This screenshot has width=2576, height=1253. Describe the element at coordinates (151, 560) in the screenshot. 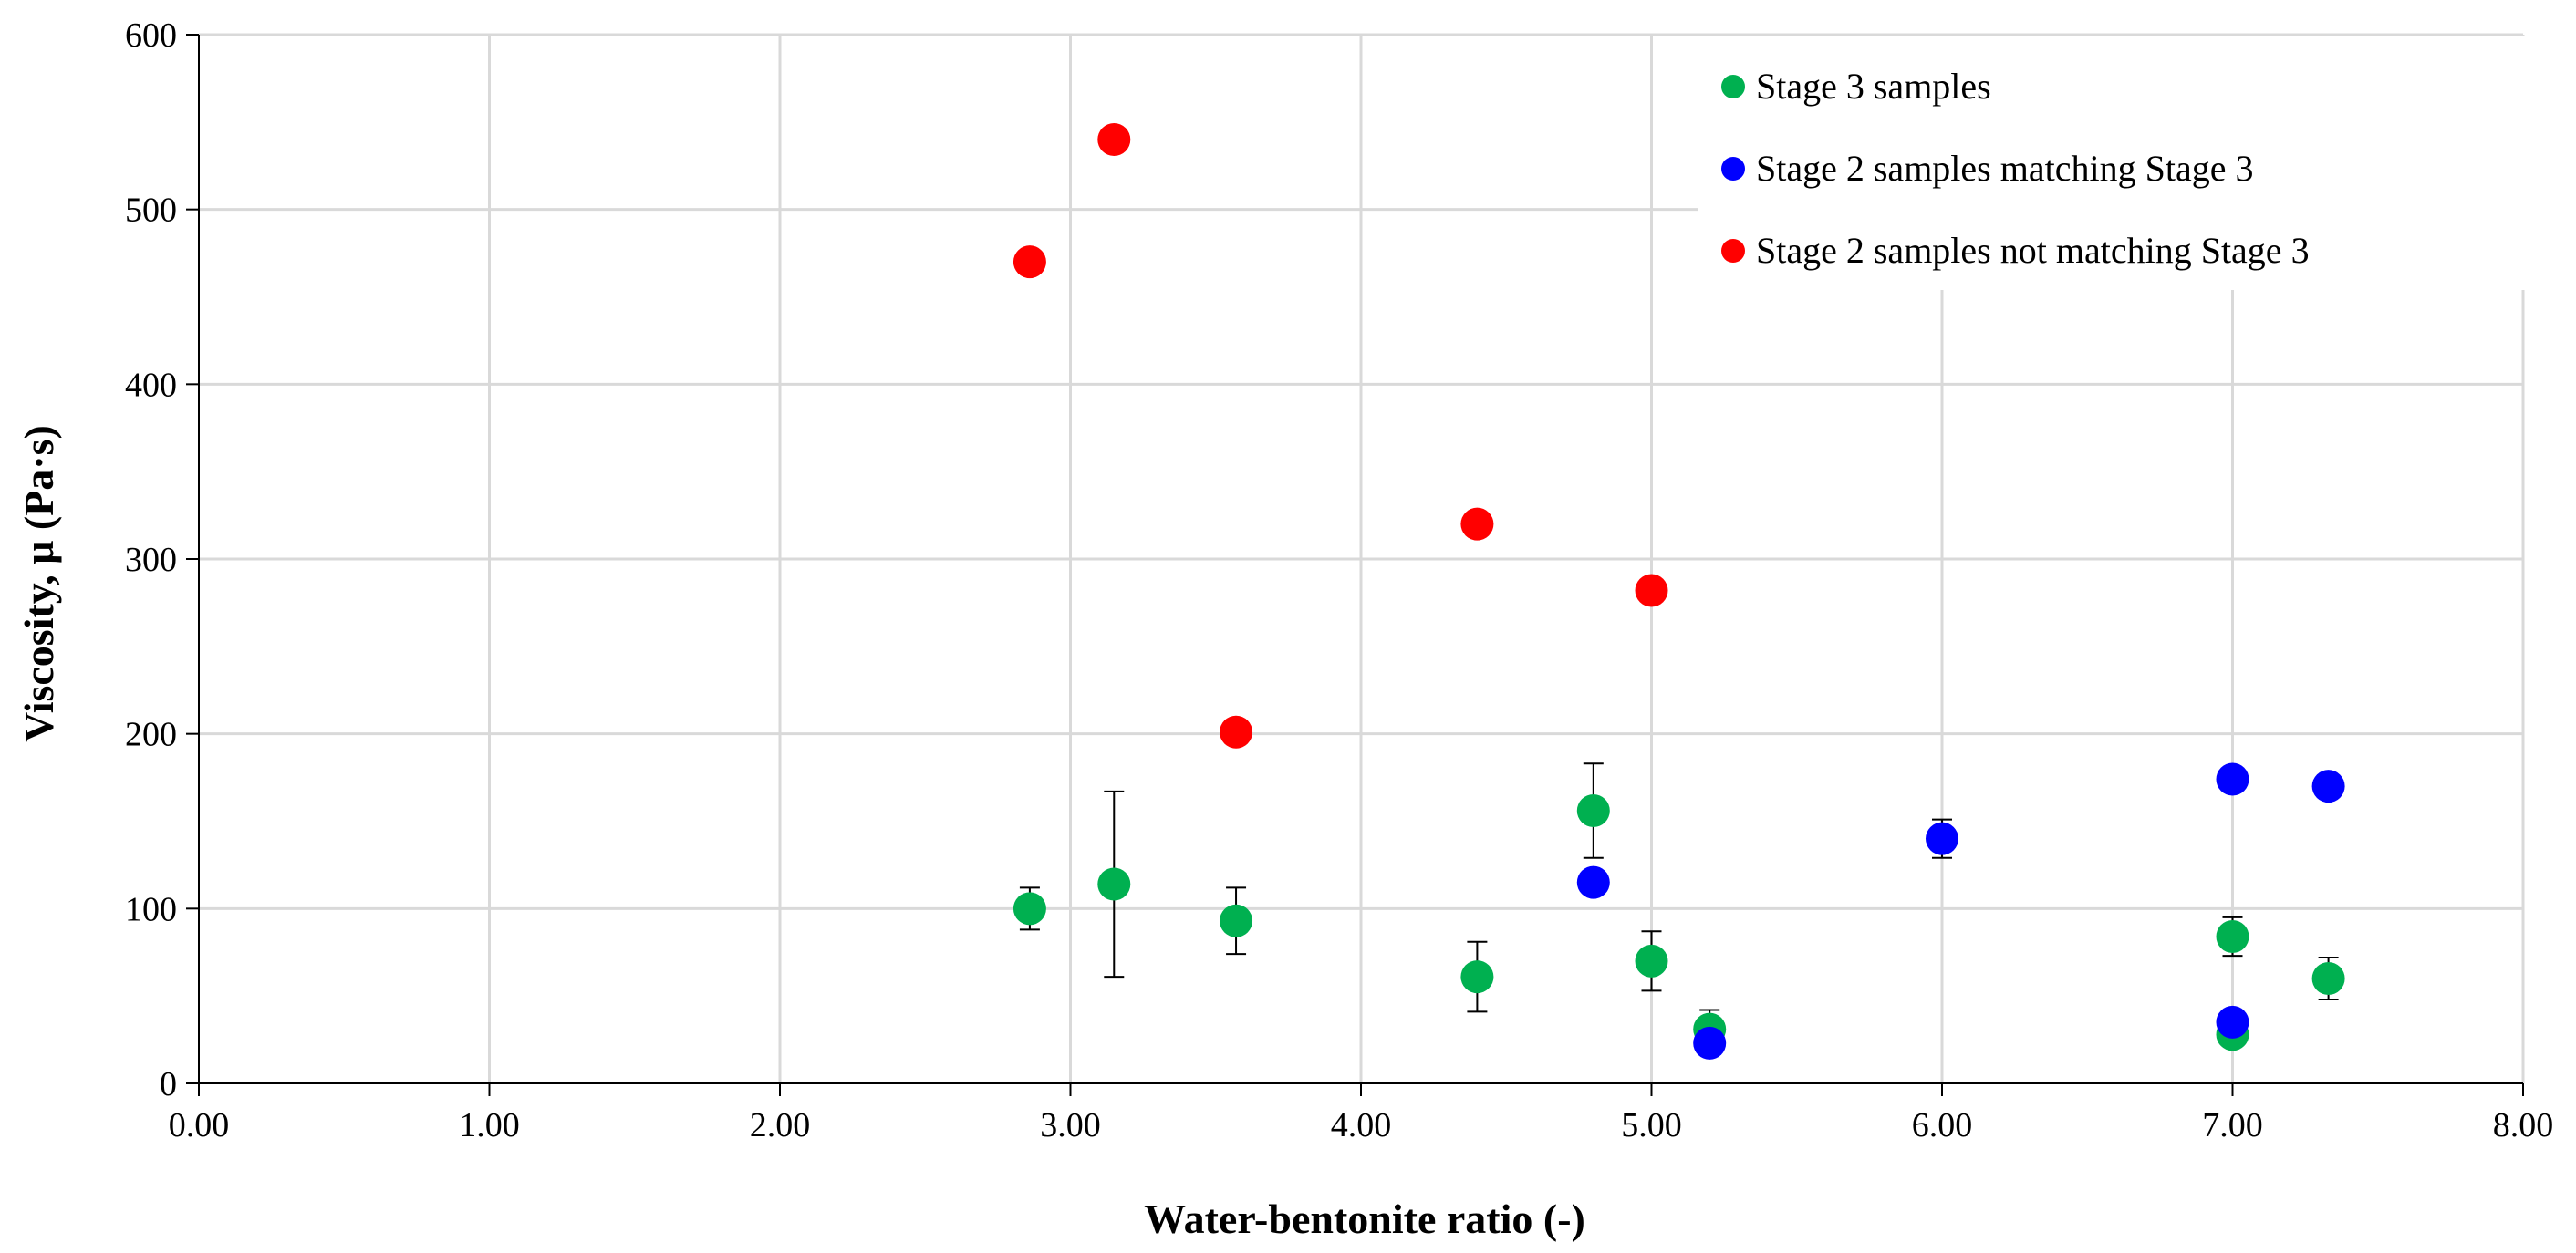

I see `y-tick-label: 300` at that location.